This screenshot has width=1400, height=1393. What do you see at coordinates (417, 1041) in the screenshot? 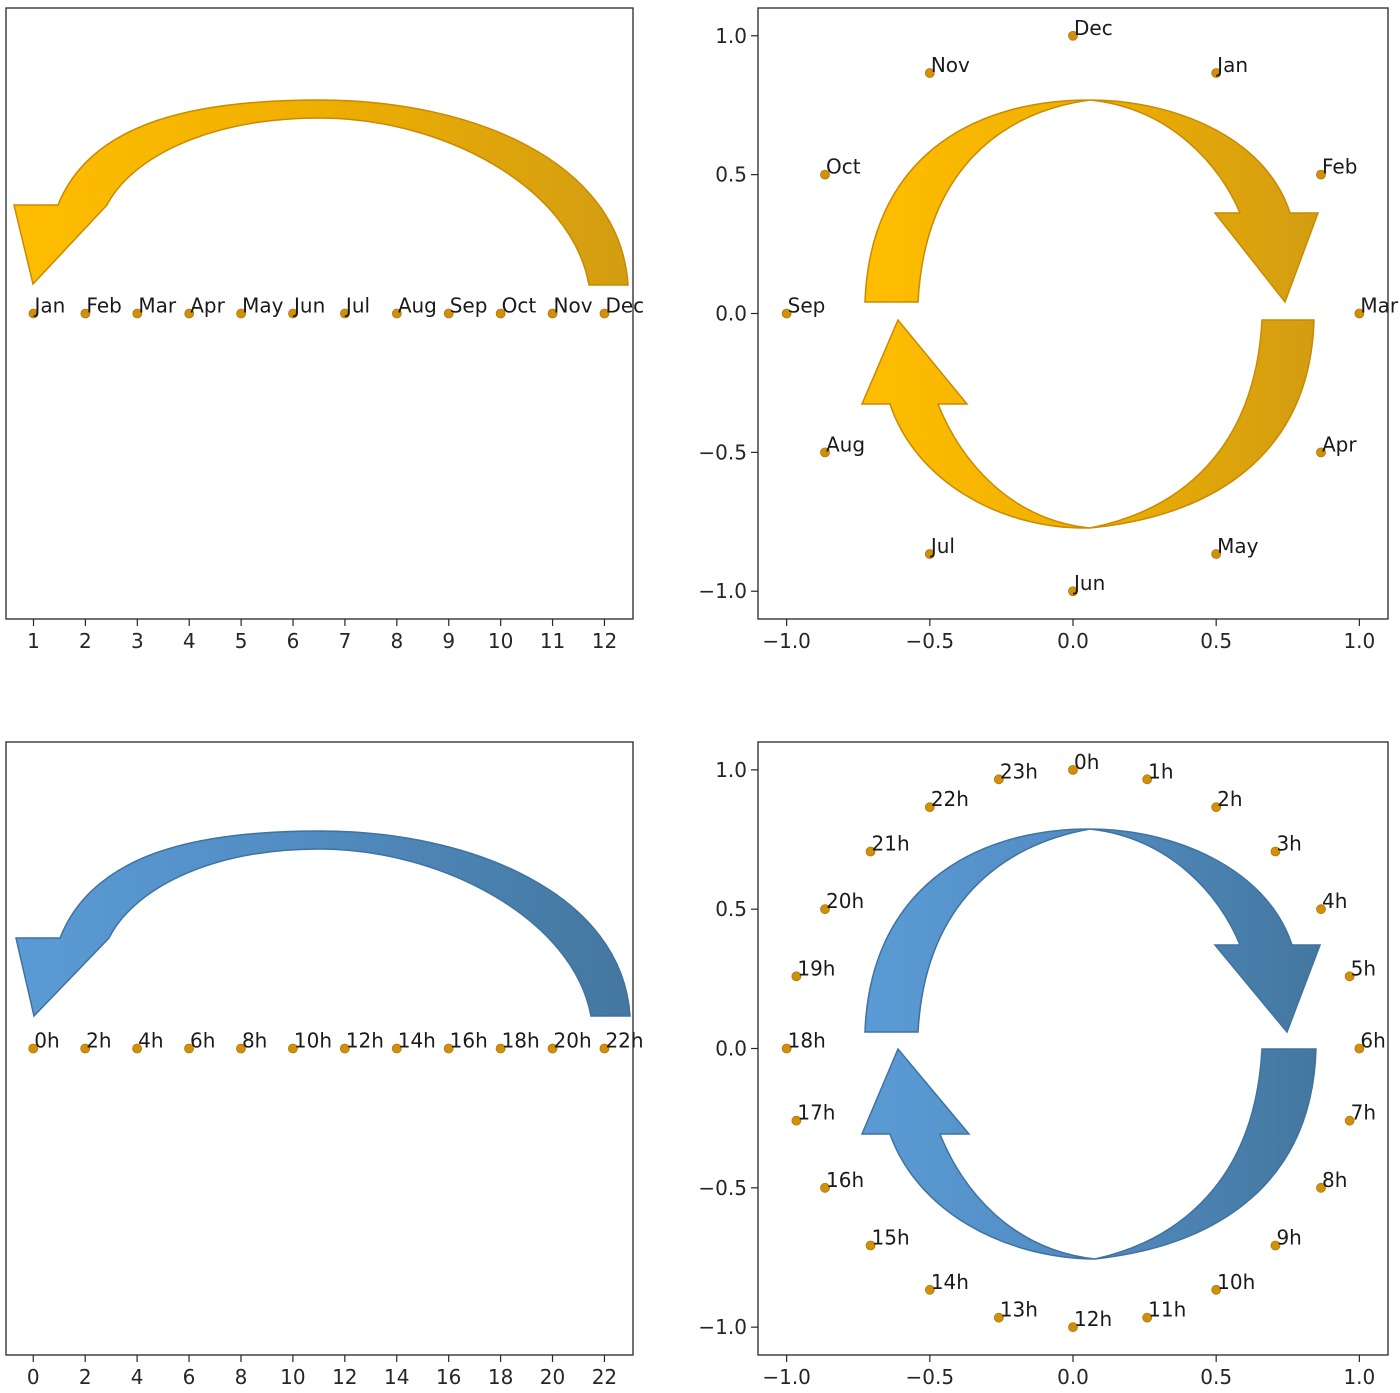
I see `point-label: 14h` at bounding box center [417, 1041].